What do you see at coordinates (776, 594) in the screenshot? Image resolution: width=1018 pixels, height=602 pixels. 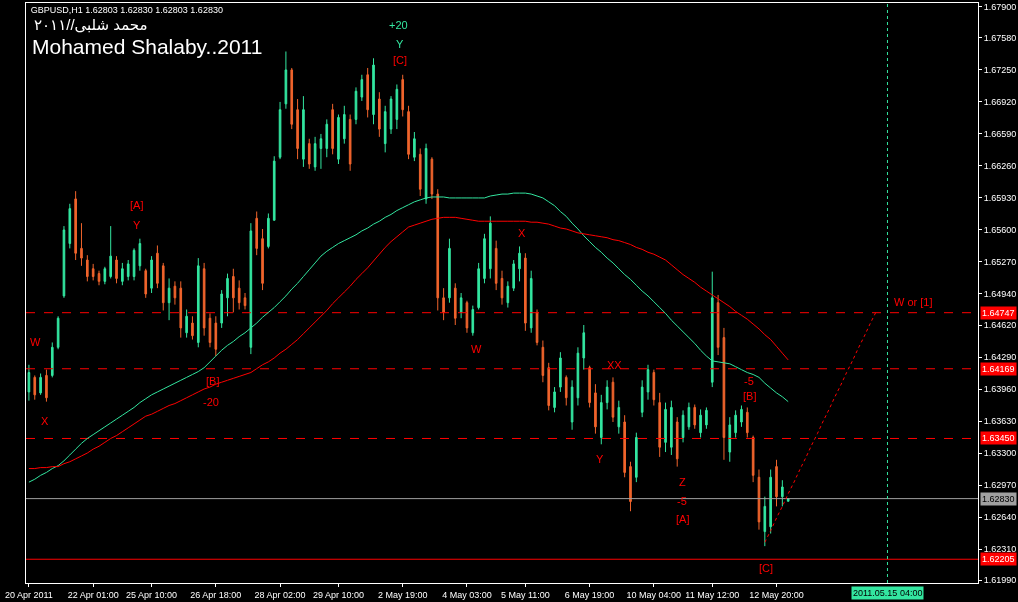 I see `x-tick-label: 12 May 20:00` at bounding box center [776, 594].